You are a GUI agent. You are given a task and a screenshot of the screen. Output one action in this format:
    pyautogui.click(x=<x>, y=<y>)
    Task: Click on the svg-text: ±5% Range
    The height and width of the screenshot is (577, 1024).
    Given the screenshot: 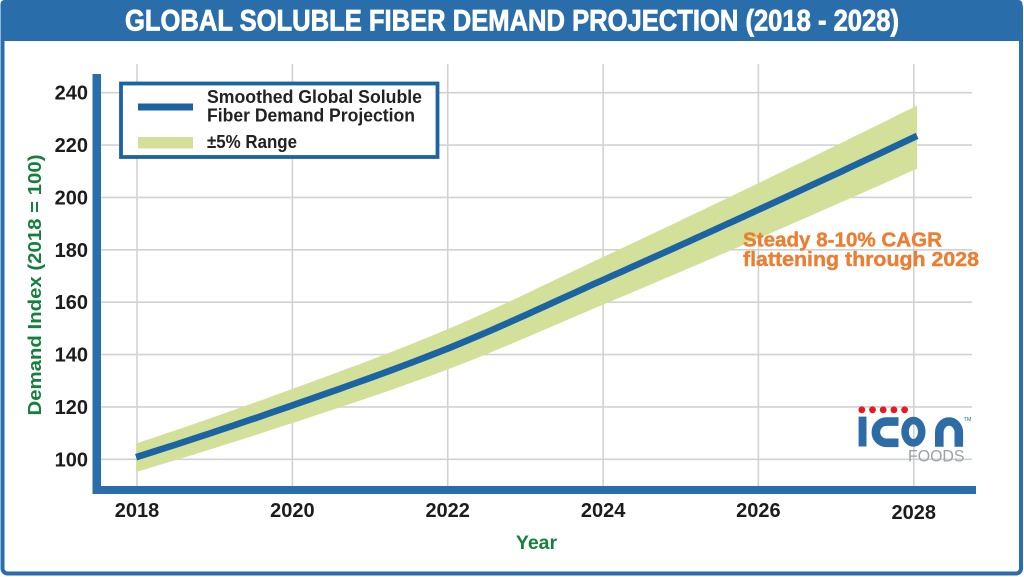 What is the action you would take?
    pyautogui.click(x=252, y=141)
    